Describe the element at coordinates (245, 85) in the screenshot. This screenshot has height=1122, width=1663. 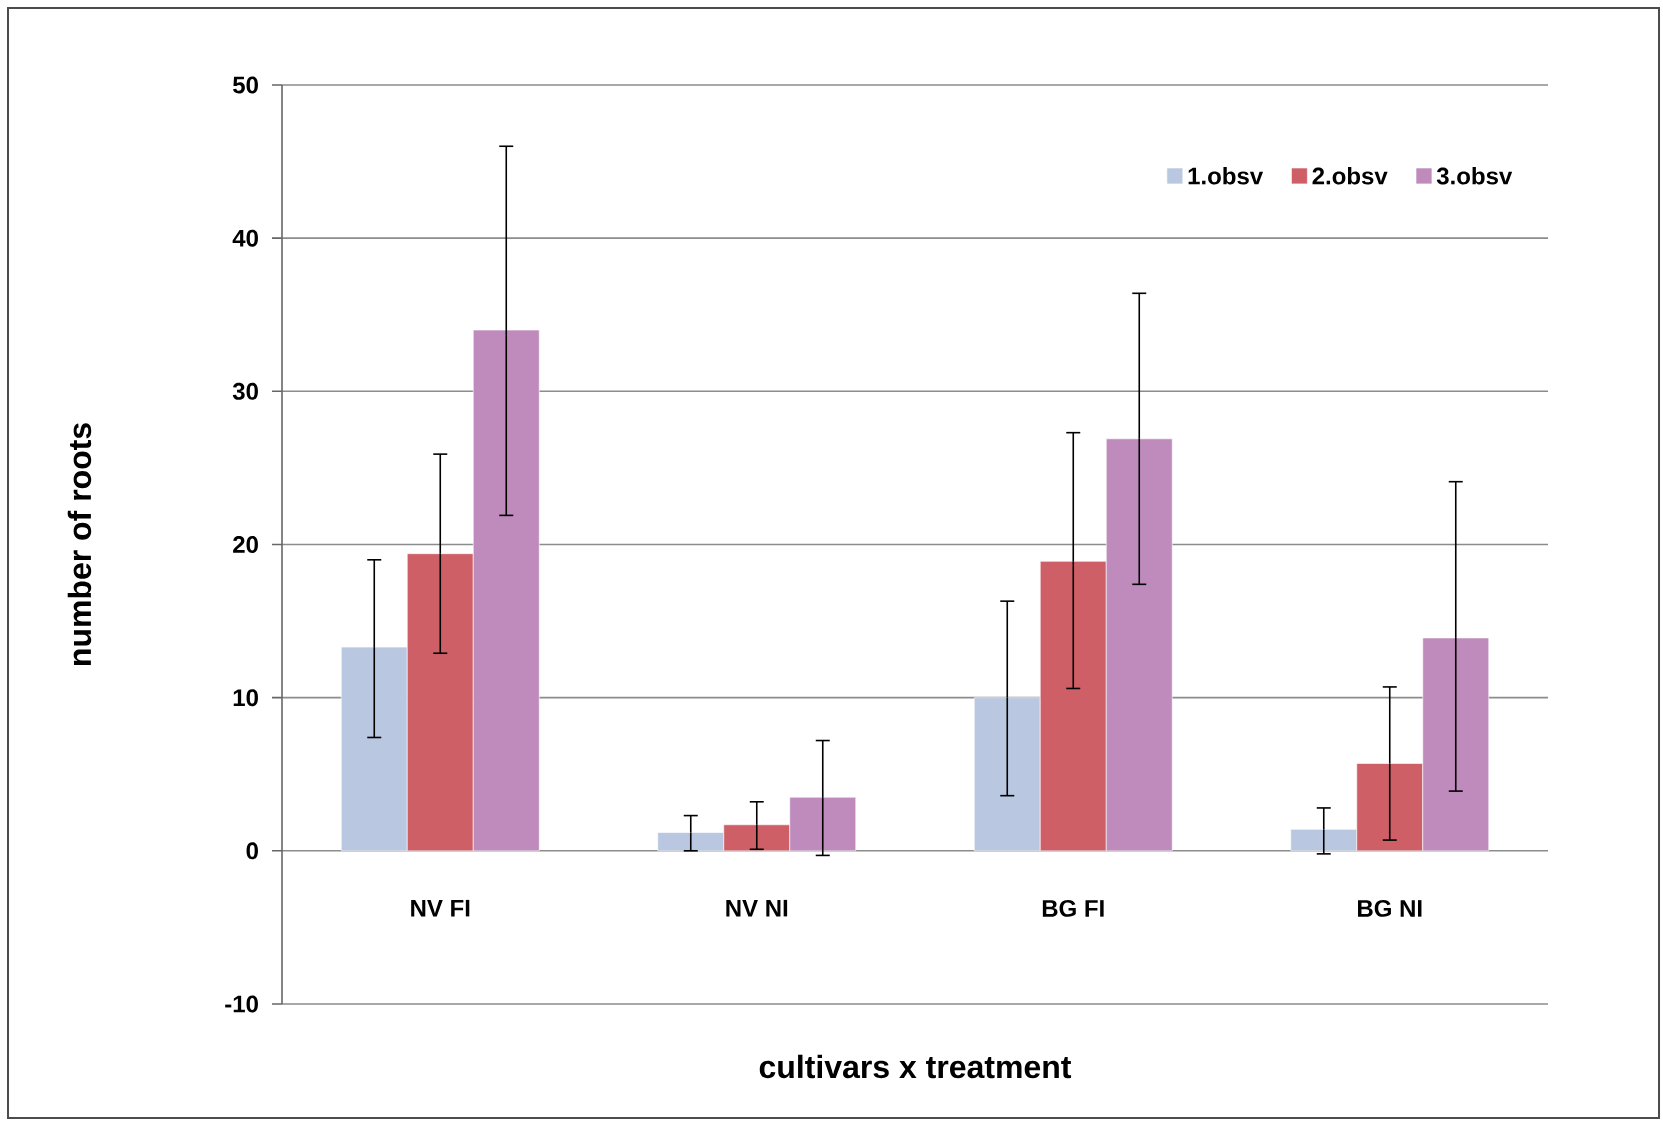
I see `y-tick-label: 50` at that location.